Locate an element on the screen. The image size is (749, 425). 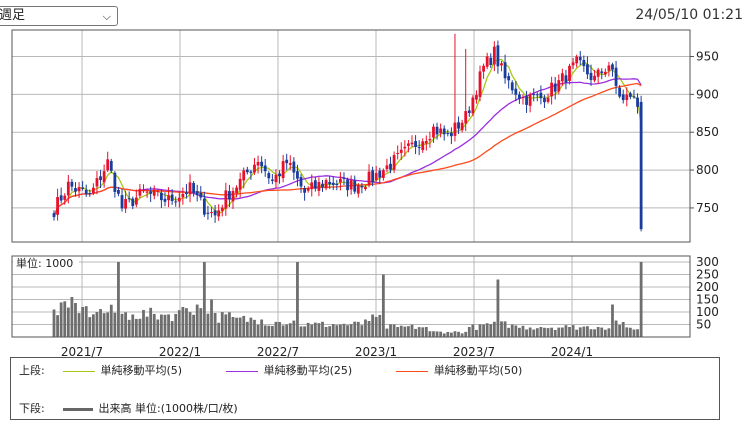
volume-tick-label: 50 is located at coordinates (703, 325).